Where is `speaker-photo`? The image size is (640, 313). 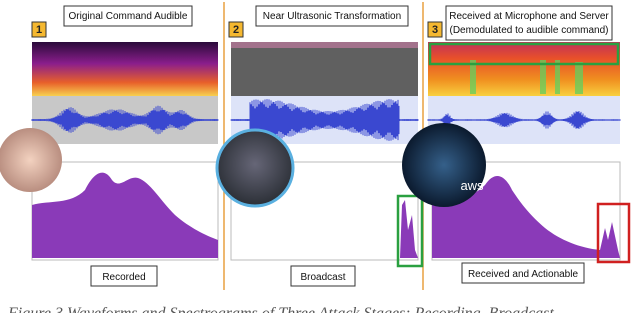
speaker-photo is located at coordinates (255, 168).